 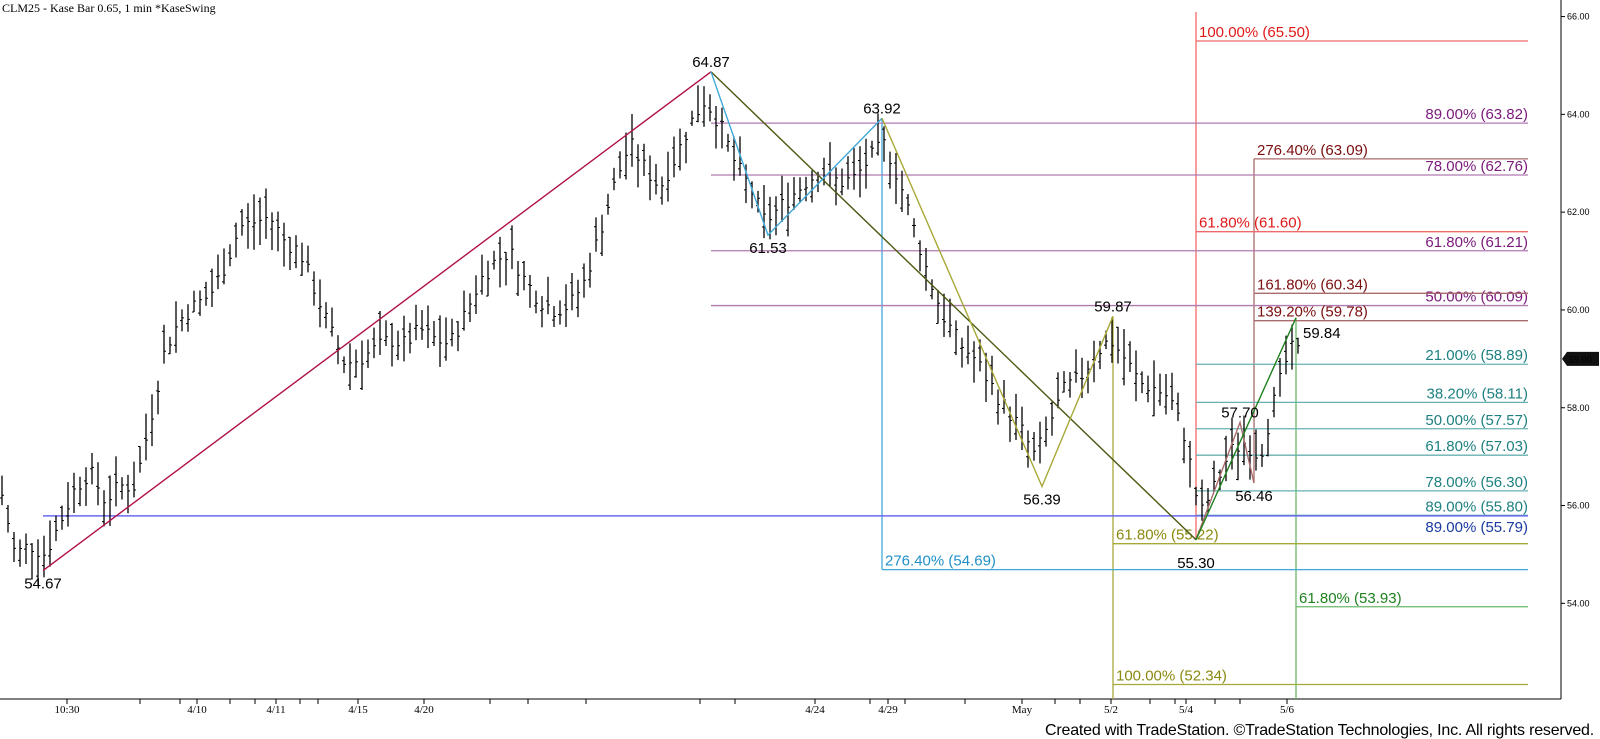 I want to click on y-tick-label: 62.00, so click(x=1578, y=212).